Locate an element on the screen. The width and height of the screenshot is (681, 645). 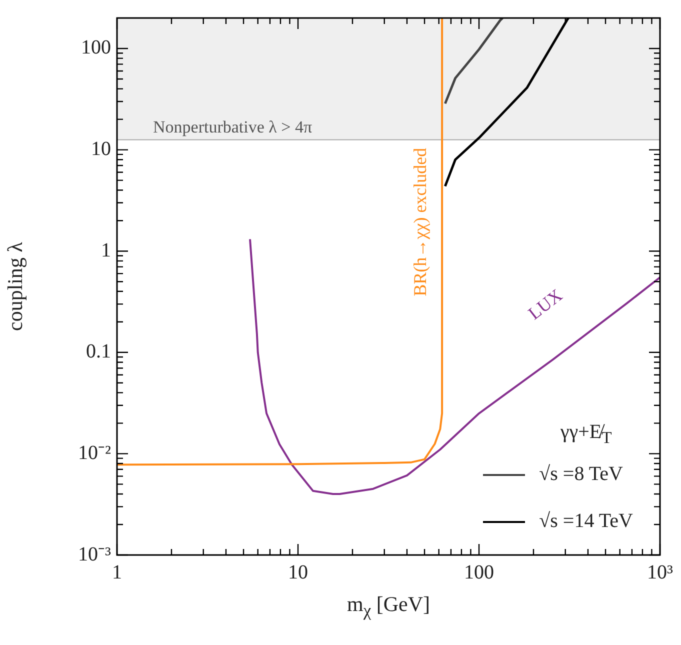
y-tick-label: 0.1 is located at coordinates (98, 351).